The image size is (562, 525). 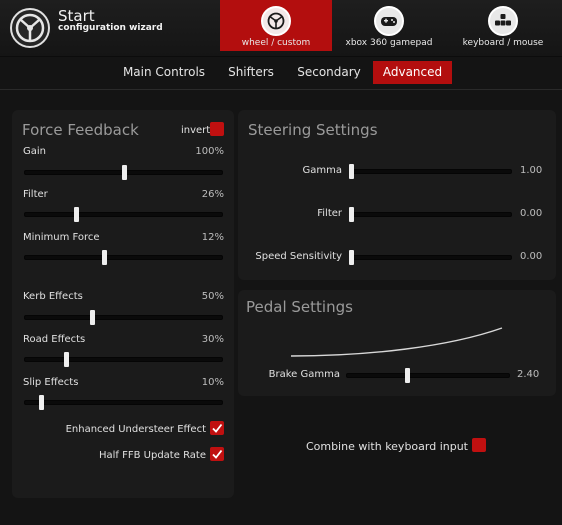 I want to click on invert-checkbox, so click(x=217, y=129).